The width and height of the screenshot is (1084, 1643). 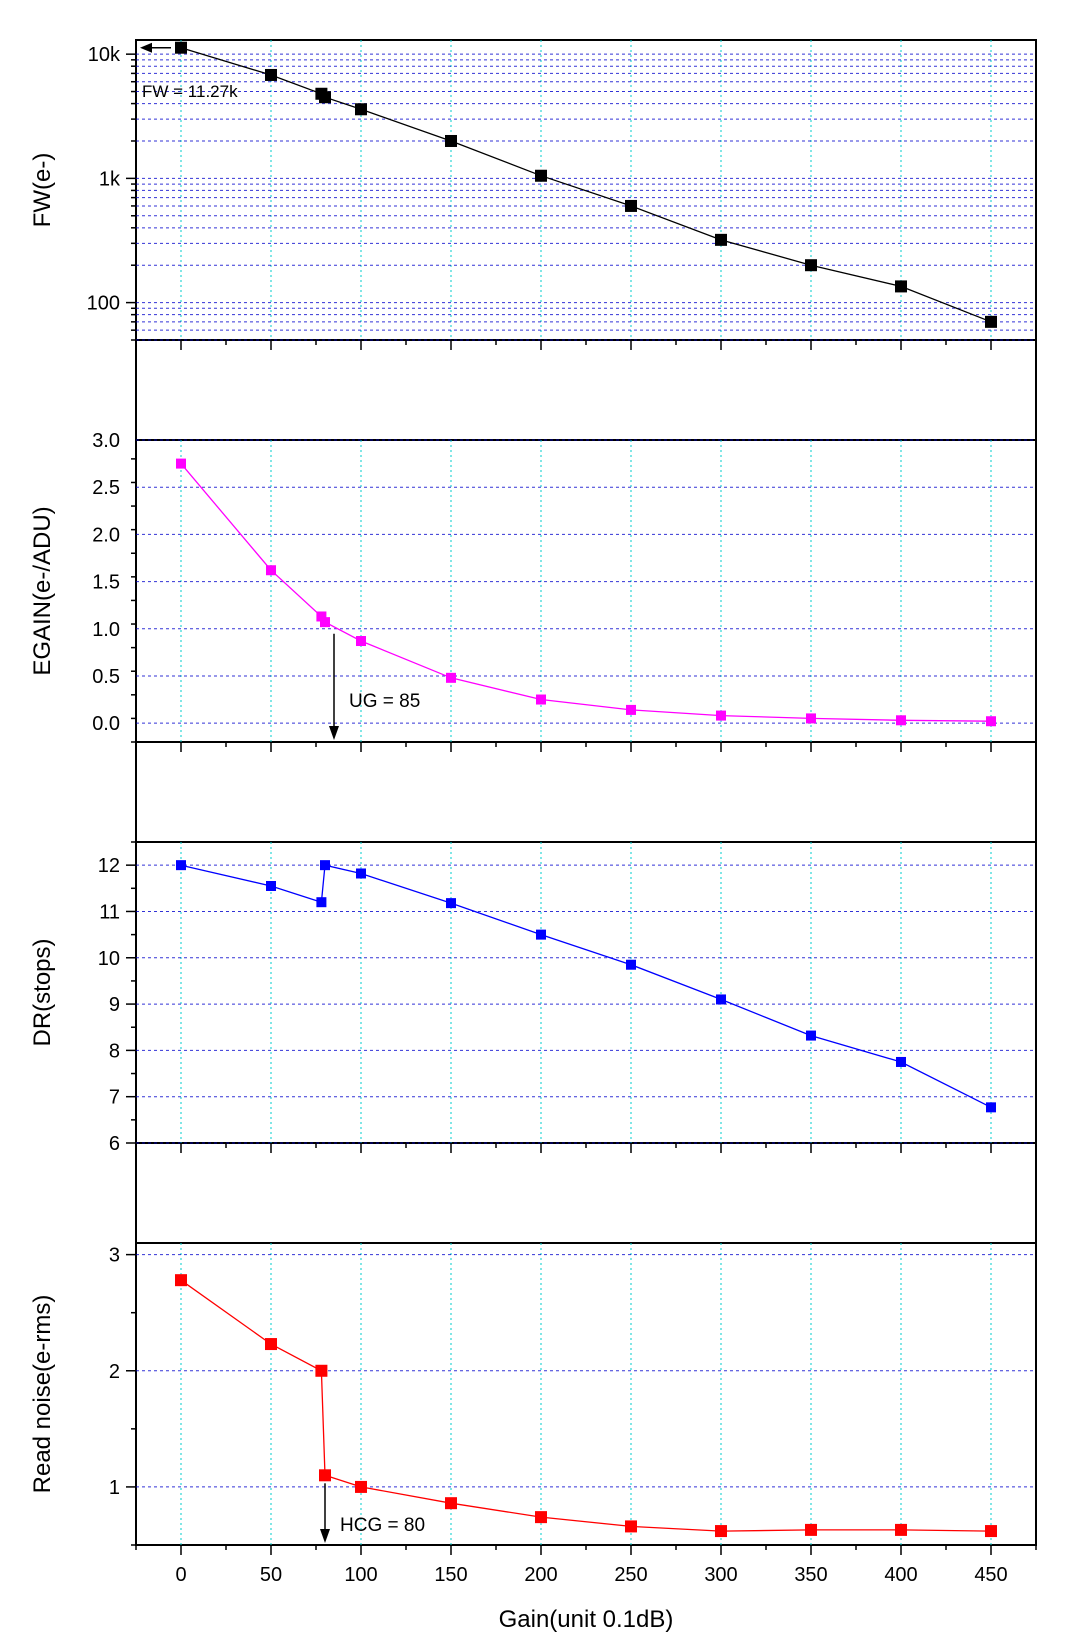 What do you see at coordinates (114, 1051) in the screenshot?
I see `y-tick-label: 8` at bounding box center [114, 1051].